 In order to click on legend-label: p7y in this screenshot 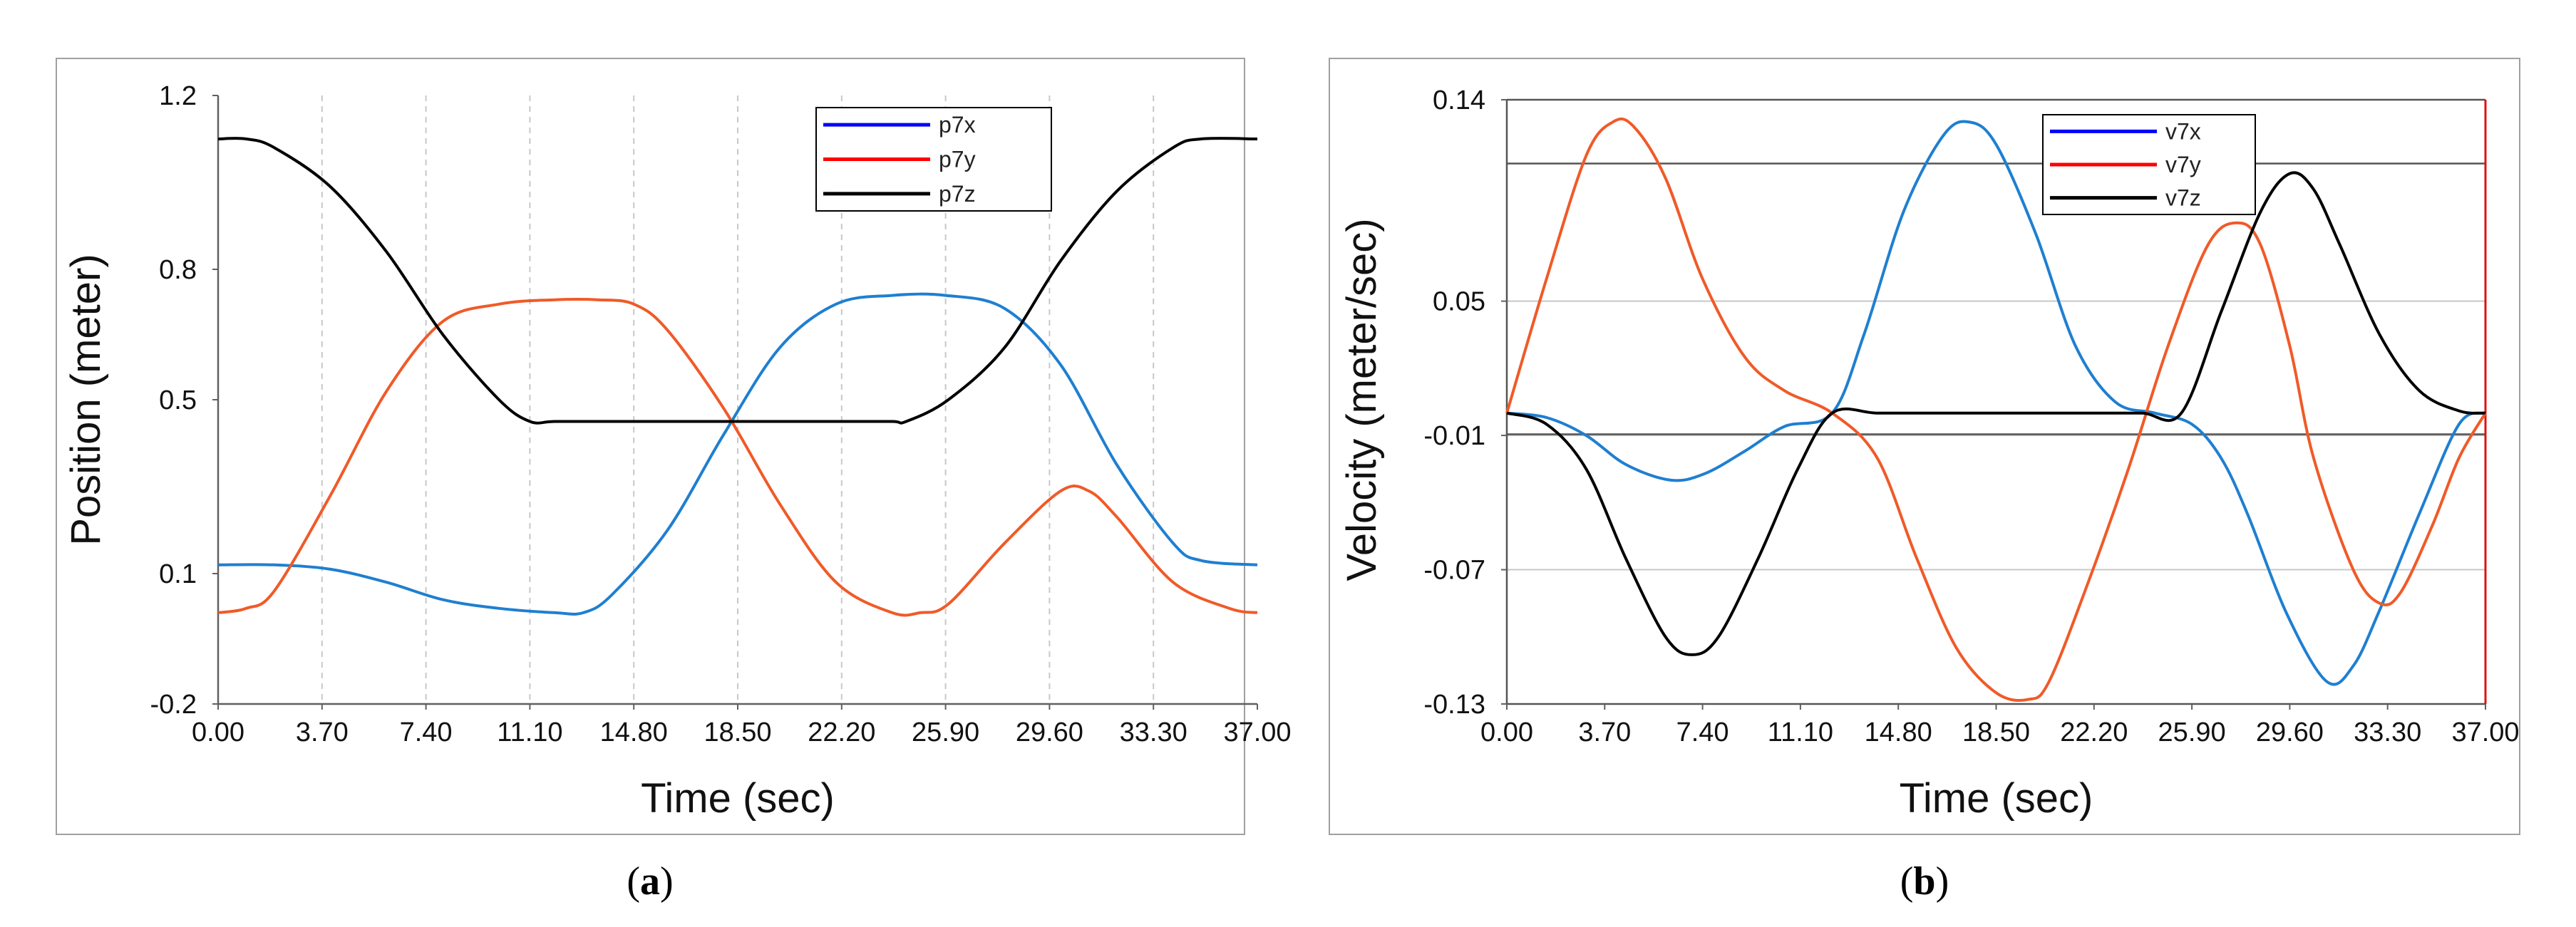, I will do `click(957, 159)`.